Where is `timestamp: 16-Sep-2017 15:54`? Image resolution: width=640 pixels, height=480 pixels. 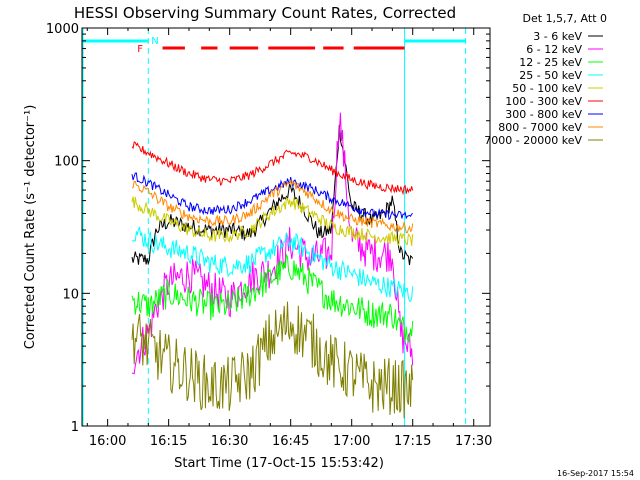 timestamp: 16-Sep-2017 15:54 is located at coordinates (595, 473).